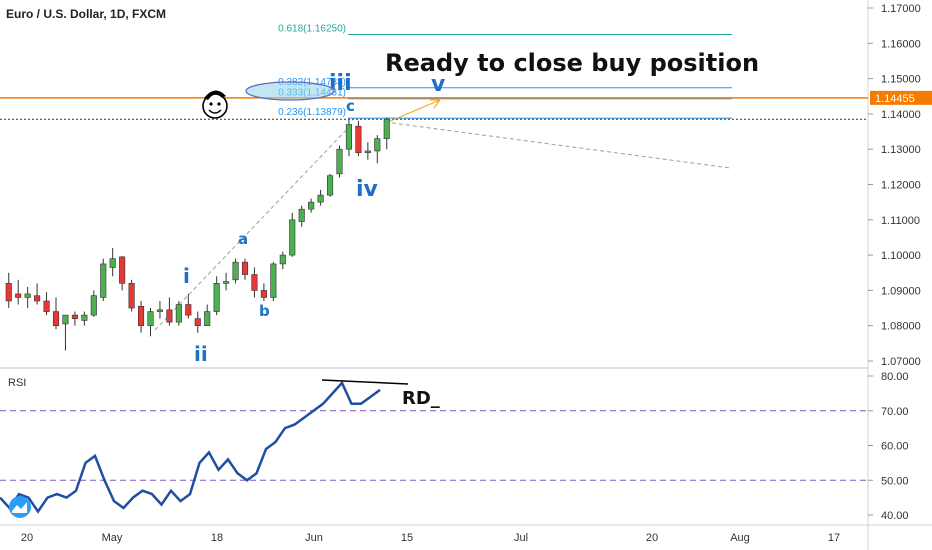 The height and width of the screenshot is (550, 932). What do you see at coordinates (900, 221) in the screenshot?
I see `price-tick-label: 1.11000` at bounding box center [900, 221].